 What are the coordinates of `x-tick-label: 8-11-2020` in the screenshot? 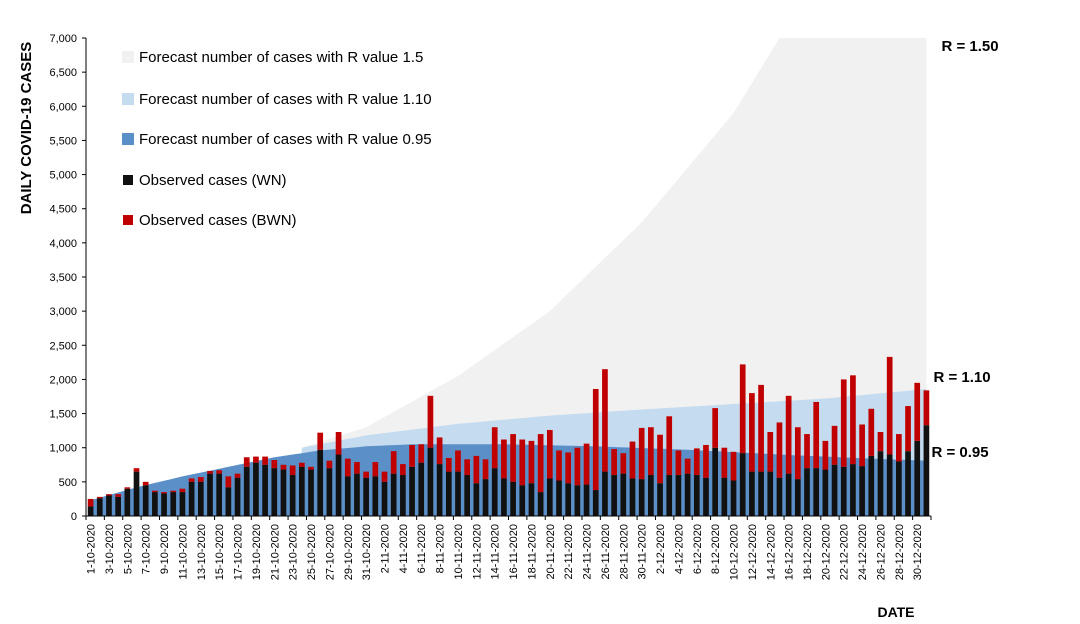 It's located at (441, 548).